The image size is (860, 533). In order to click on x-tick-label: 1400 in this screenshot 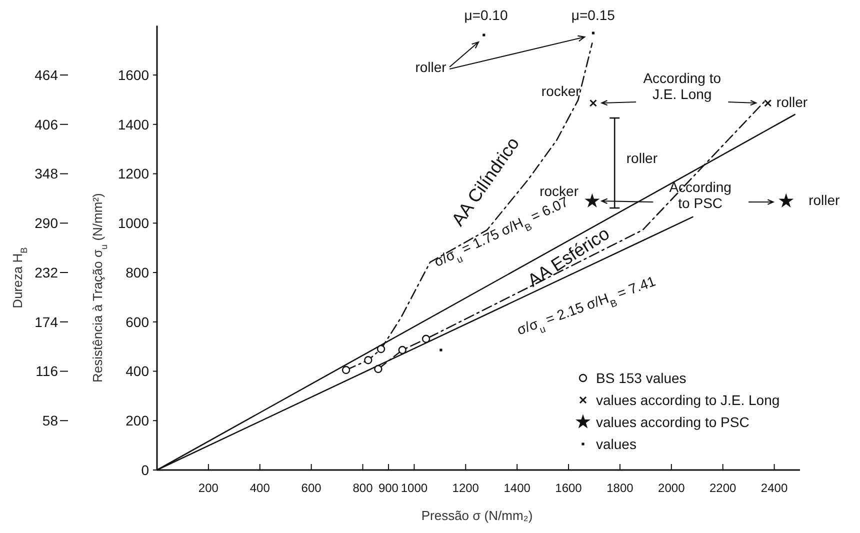, I will do `click(517, 488)`.